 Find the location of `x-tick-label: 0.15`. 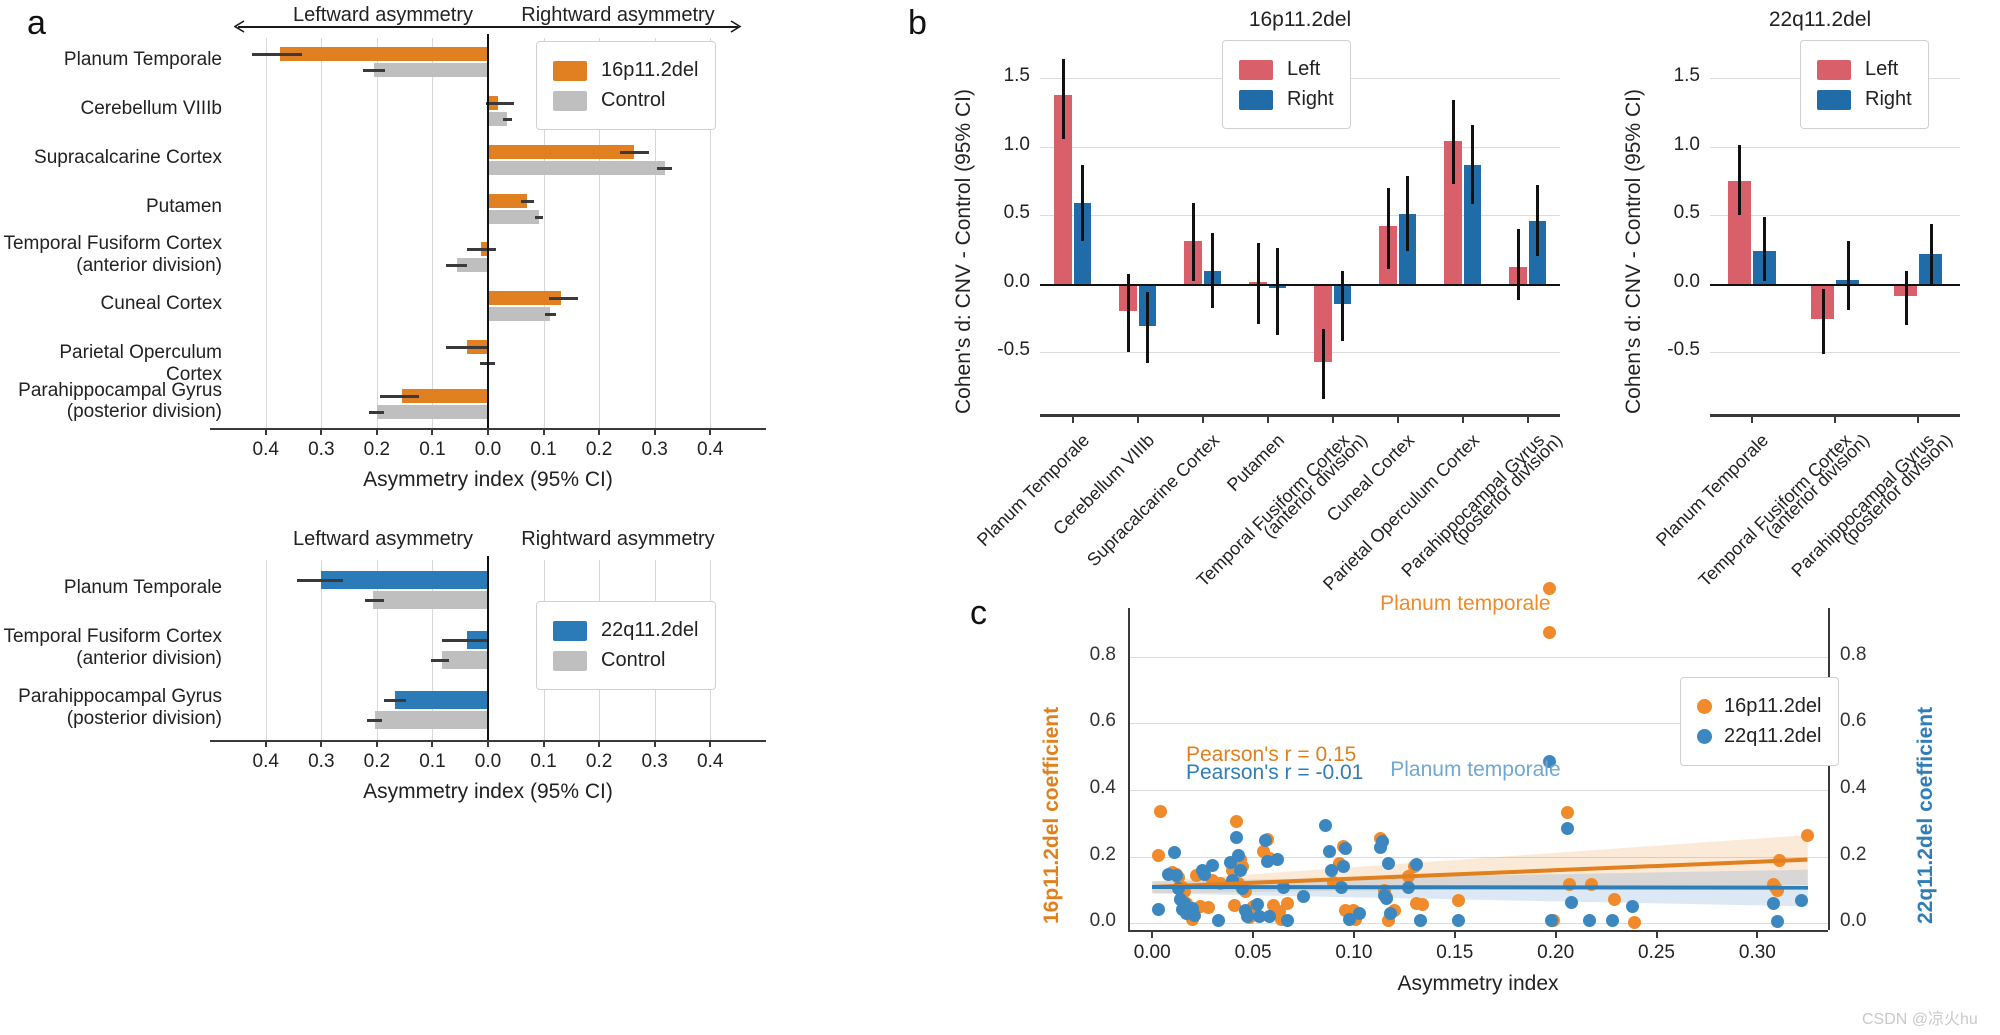

x-tick-label: 0.15 is located at coordinates (1455, 952).